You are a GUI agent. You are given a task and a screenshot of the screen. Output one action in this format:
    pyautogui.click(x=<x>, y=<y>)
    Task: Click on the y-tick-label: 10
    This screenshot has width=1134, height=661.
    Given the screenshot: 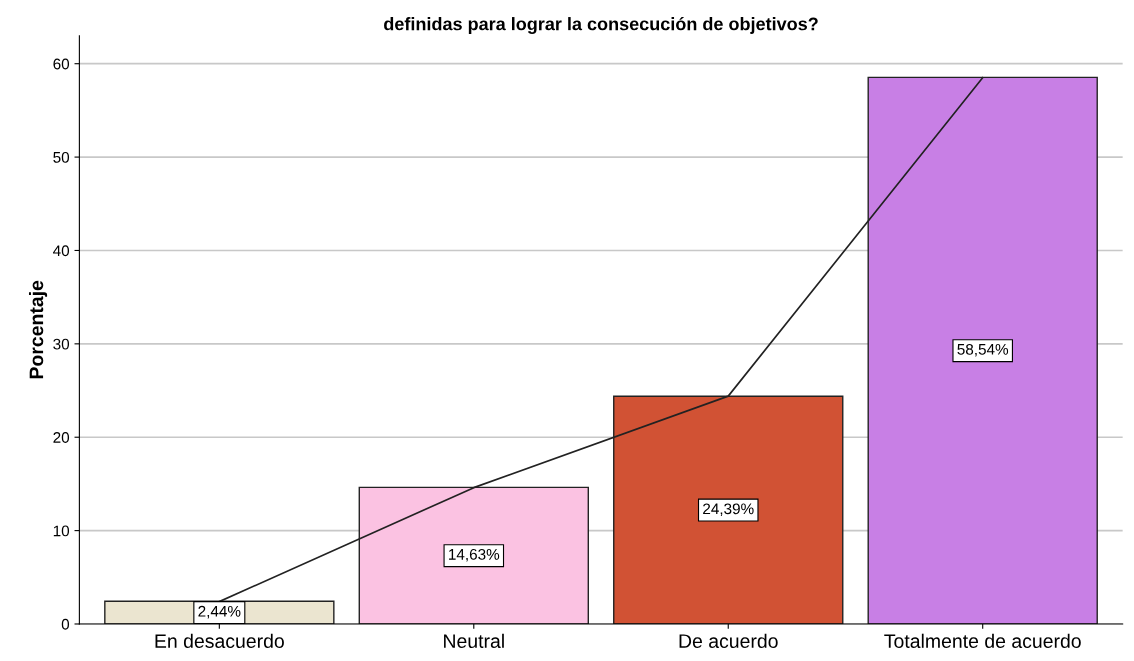 What is the action you would take?
    pyautogui.click(x=61, y=531)
    